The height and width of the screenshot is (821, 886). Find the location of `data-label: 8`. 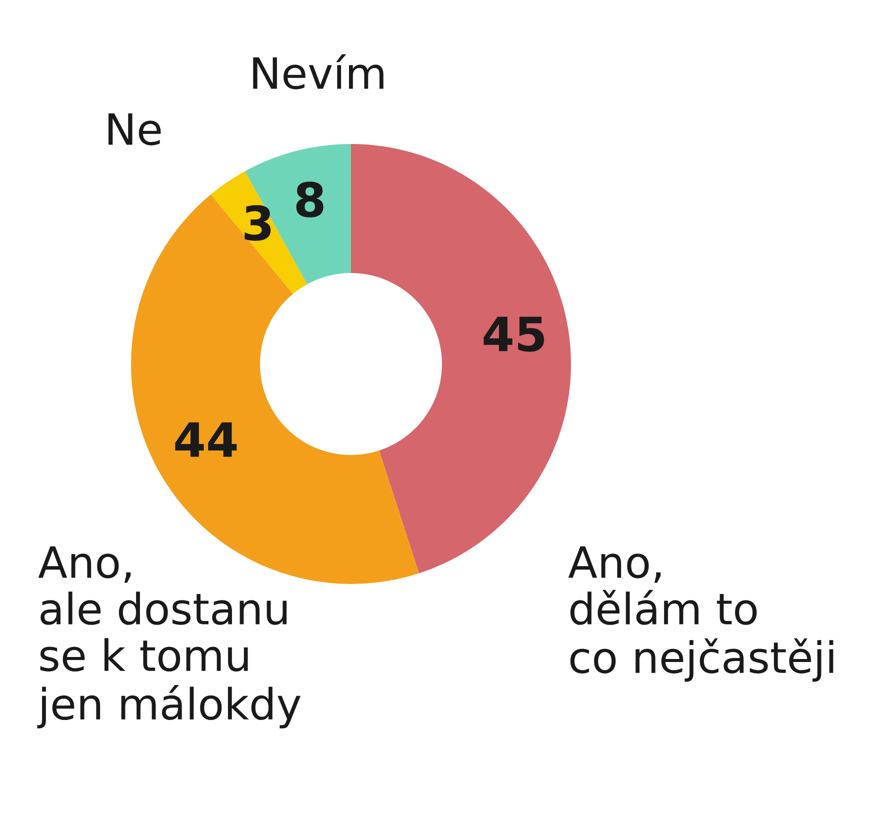

data-label: 8 is located at coordinates (310, 200).